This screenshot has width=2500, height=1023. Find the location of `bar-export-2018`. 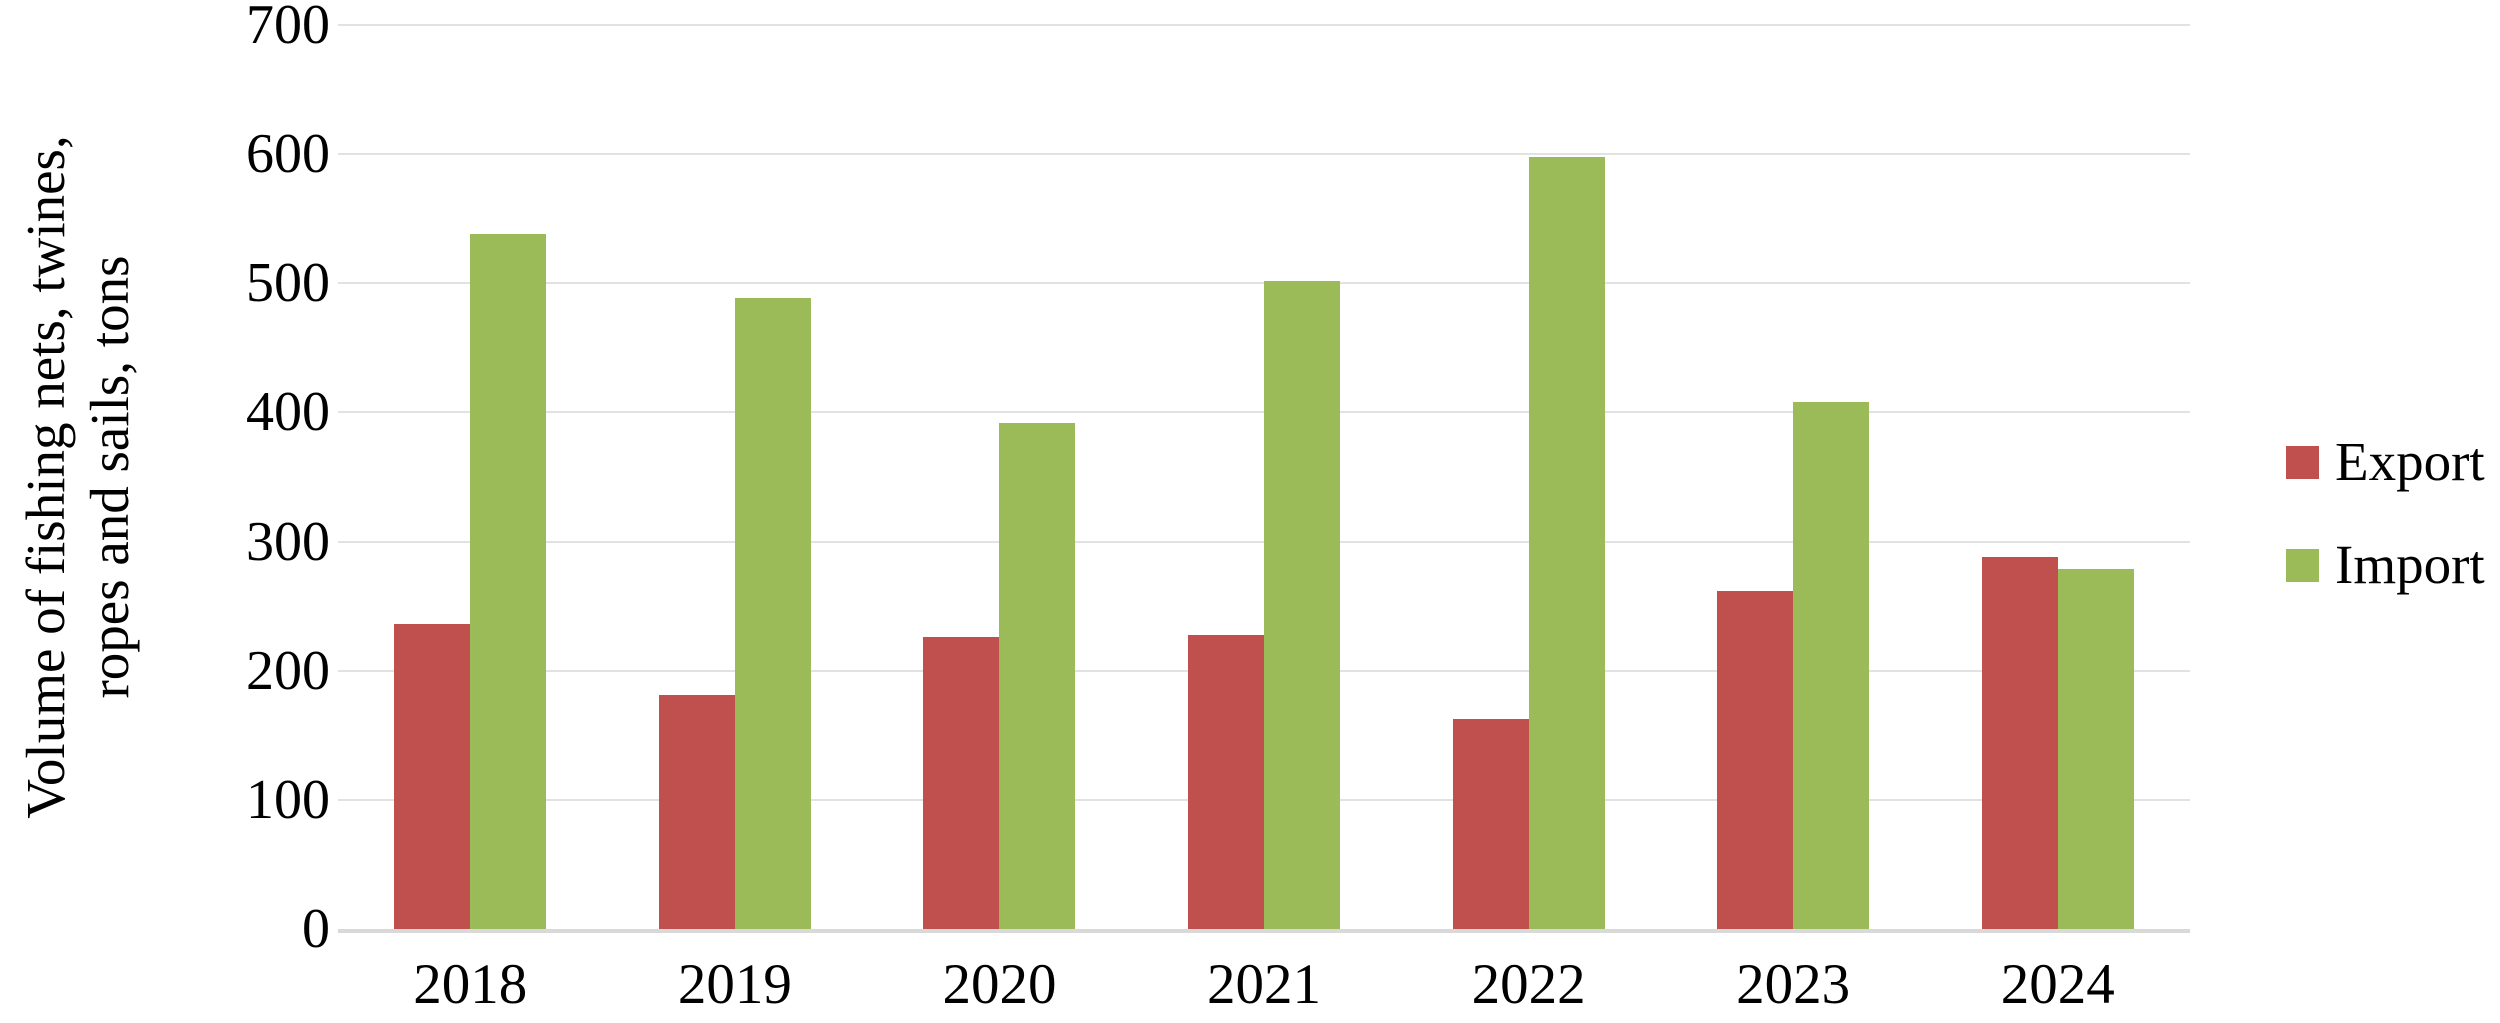

bar-export-2018 is located at coordinates (432, 776).